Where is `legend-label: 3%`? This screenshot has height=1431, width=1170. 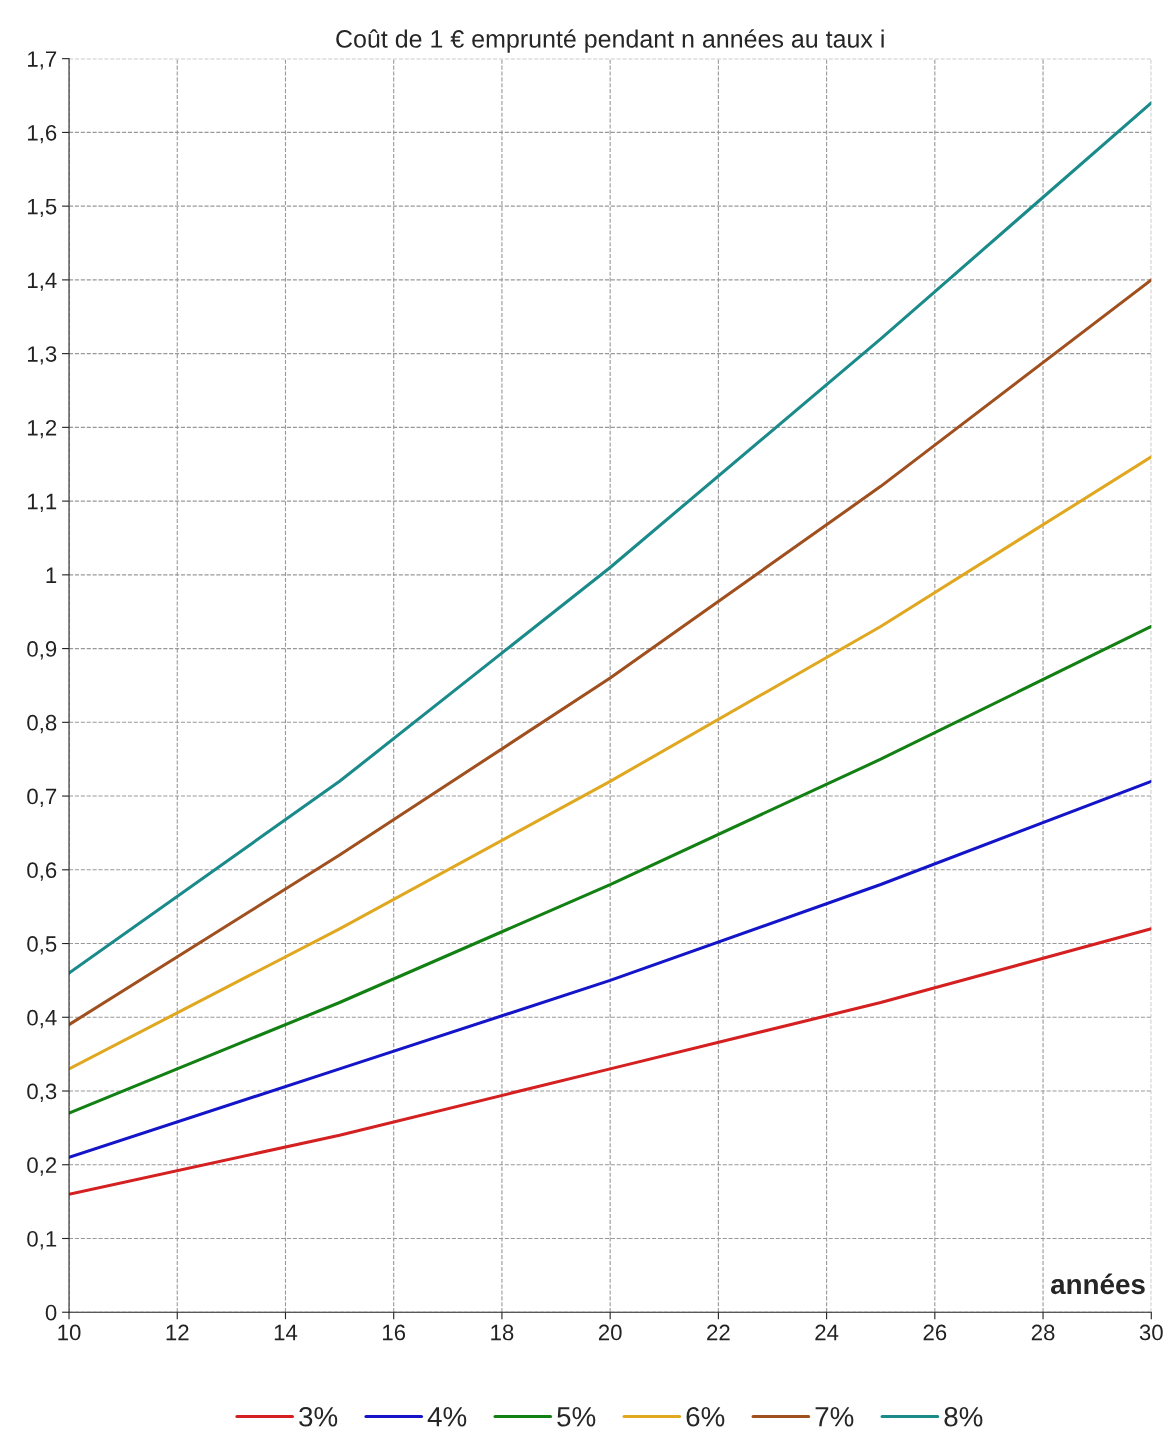 legend-label: 3% is located at coordinates (318, 1416).